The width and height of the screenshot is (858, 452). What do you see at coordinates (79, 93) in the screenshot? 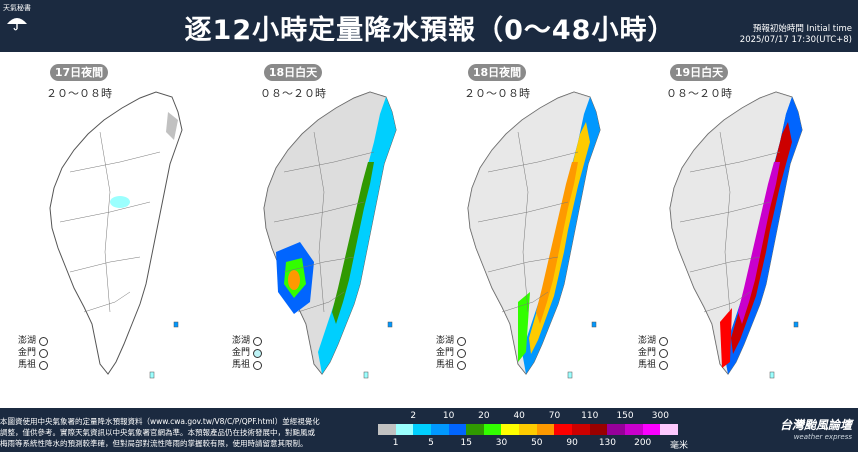
I see `hours-label: ２０～０８時` at bounding box center [79, 93].